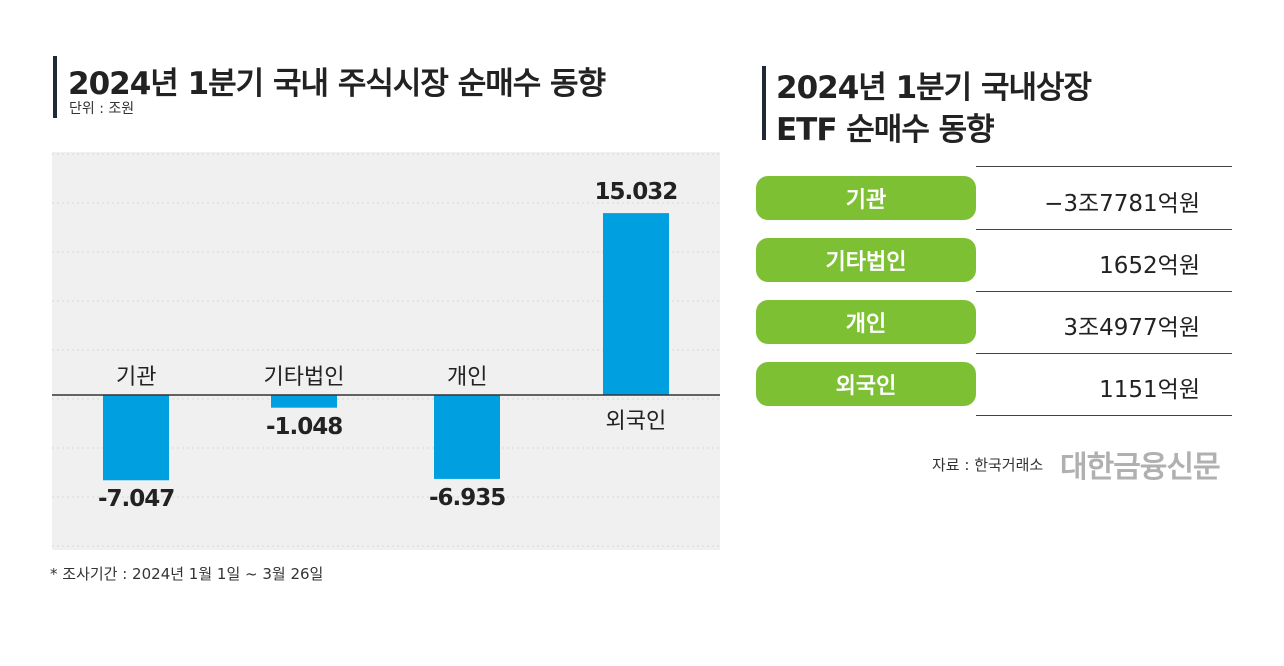 This screenshot has height=666, width=1284. What do you see at coordinates (994, 261) in the screenshot?
I see `etf-row-other-corp: 기타법인 1652억원` at bounding box center [994, 261].